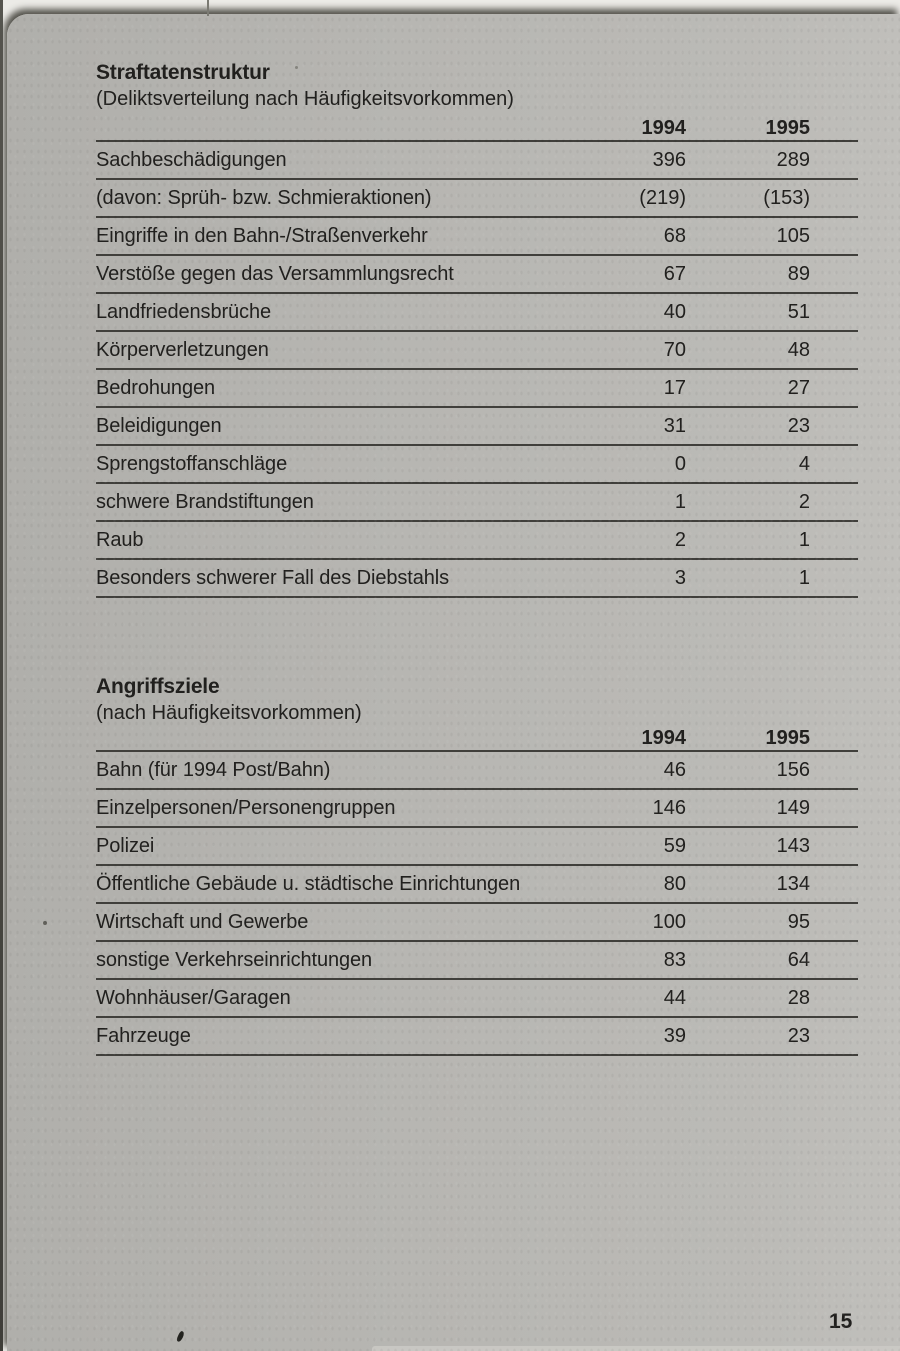 Image resolution: width=900 pixels, height=1351 pixels. Describe the element at coordinates (798, 387) in the screenshot. I see `row-value-1995: 27` at that location.